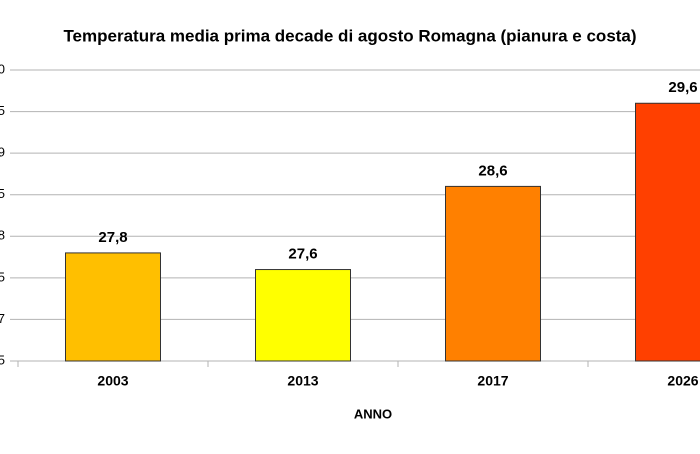 Image resolution: width=700 pixels, height=454 pixels. Describe the element at coordinates (302, 254) in the screenshot. I see `data-label: 27,6` at that location.